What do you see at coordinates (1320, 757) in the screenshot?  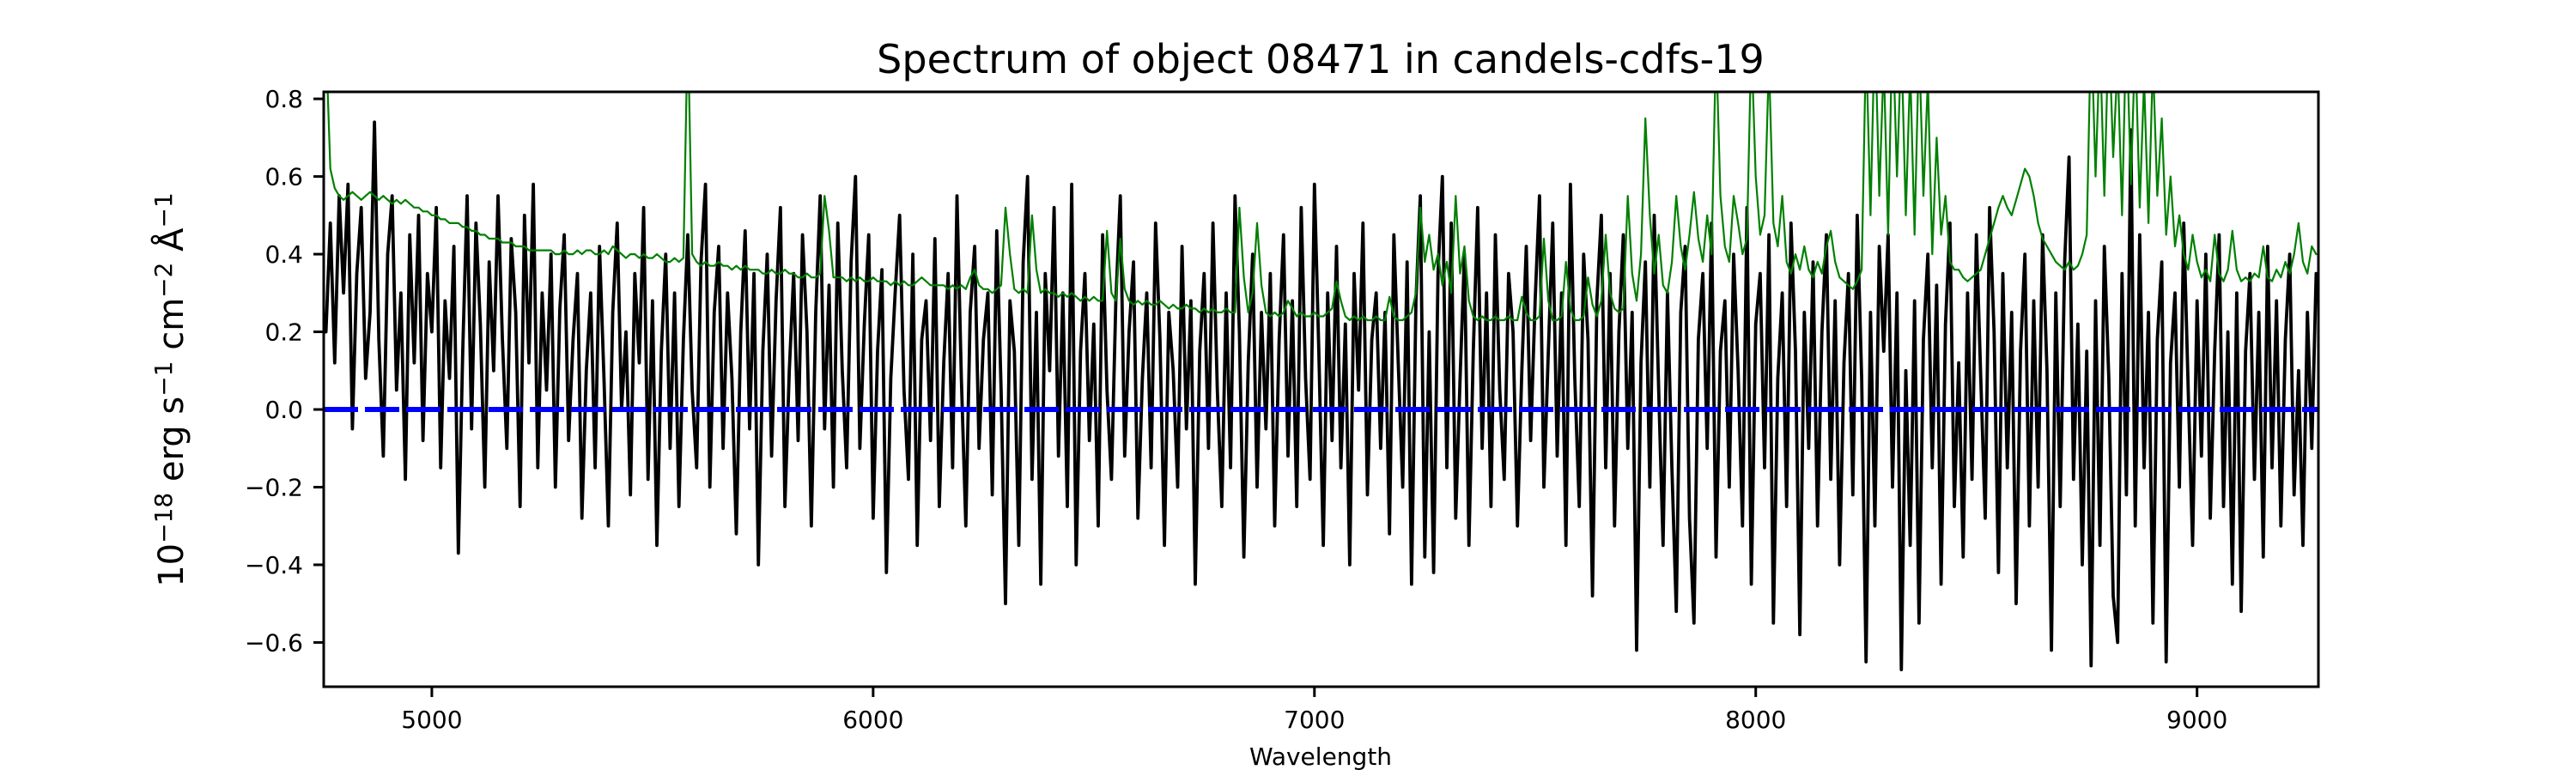 I see `x-axis-label: Wavelength` at bounding box center [1320, 757].